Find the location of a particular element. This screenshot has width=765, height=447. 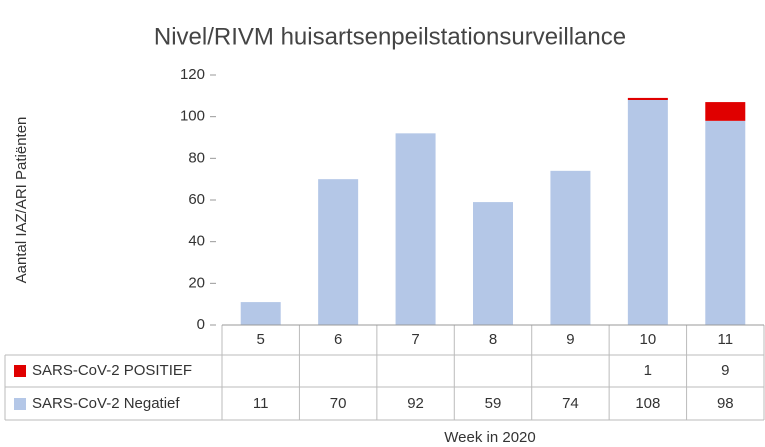

table-value: 9 is located at coordinates (725, 370).